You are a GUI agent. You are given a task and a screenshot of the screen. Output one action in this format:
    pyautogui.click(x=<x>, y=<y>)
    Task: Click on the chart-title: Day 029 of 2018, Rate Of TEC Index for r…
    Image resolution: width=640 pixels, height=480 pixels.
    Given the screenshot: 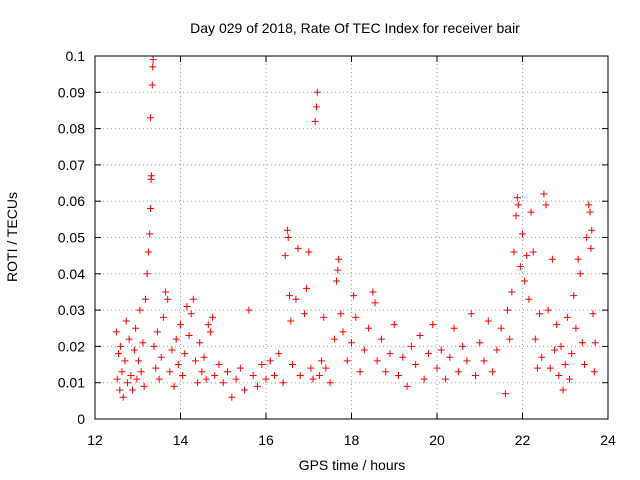 What is the action you would take?
    pyautogui.click(x=355, y=28)
    